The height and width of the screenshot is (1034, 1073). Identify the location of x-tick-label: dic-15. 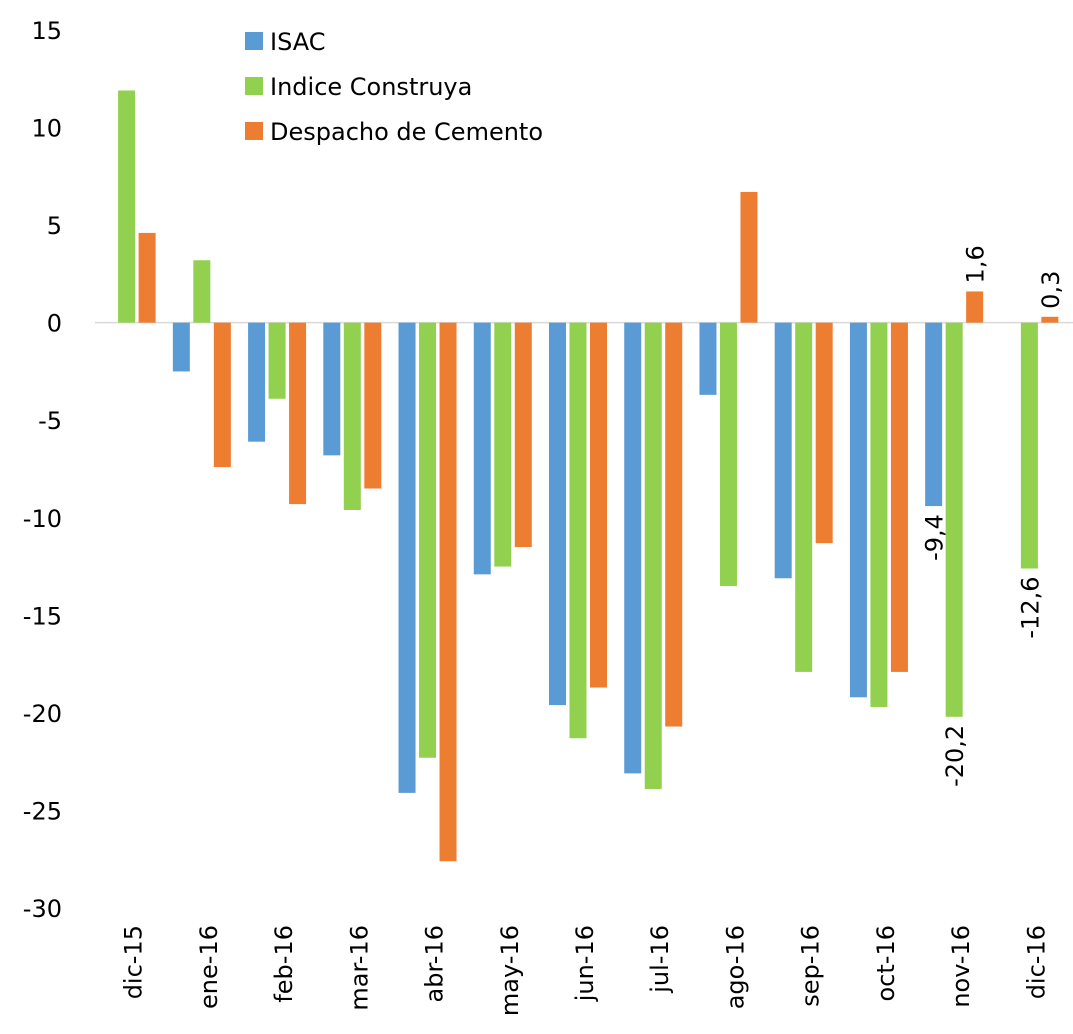
(134, 962).